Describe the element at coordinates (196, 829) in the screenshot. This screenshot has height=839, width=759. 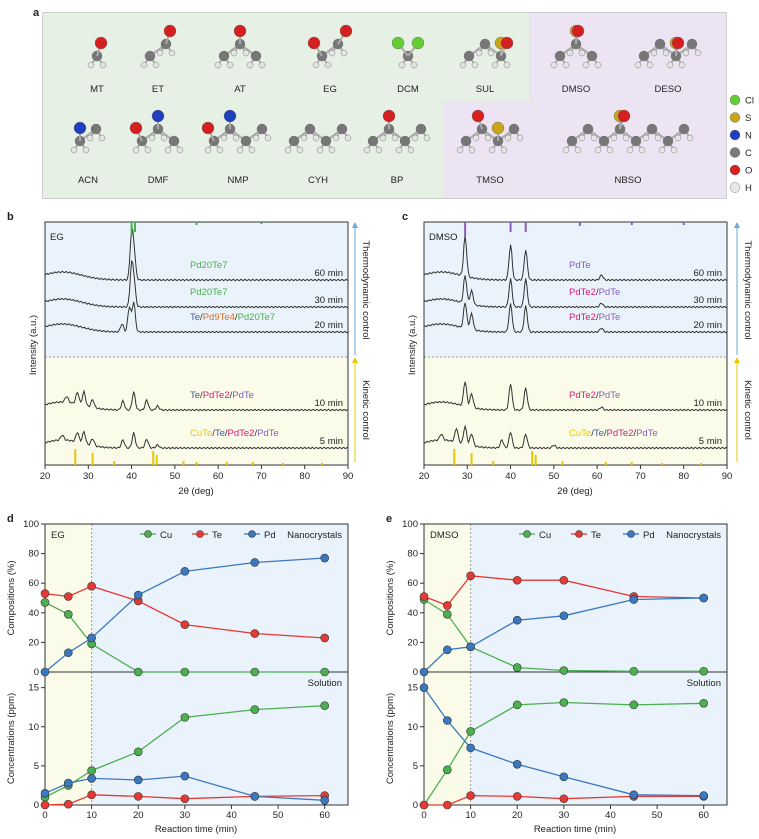
I see `x-axis-label: Reaction time (min)` at that location.